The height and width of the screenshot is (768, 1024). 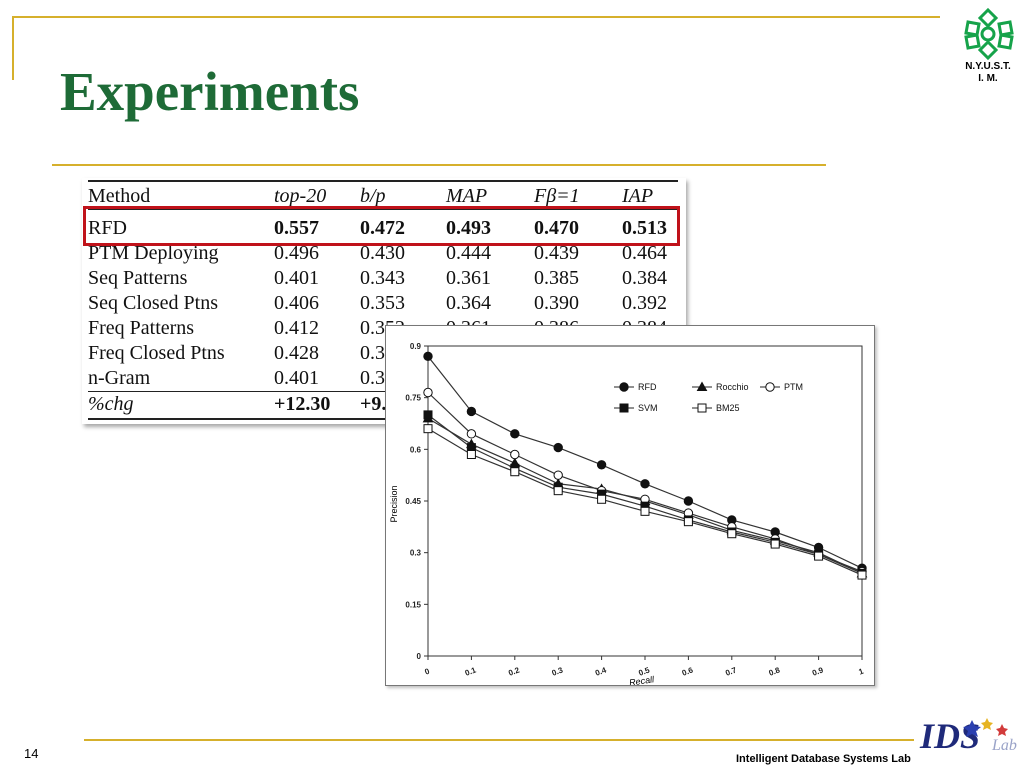 What do you see at coordinates (119, 378) in the screenshot?
I see `method-cell: n-Gram` at bounding box center [119, 378].